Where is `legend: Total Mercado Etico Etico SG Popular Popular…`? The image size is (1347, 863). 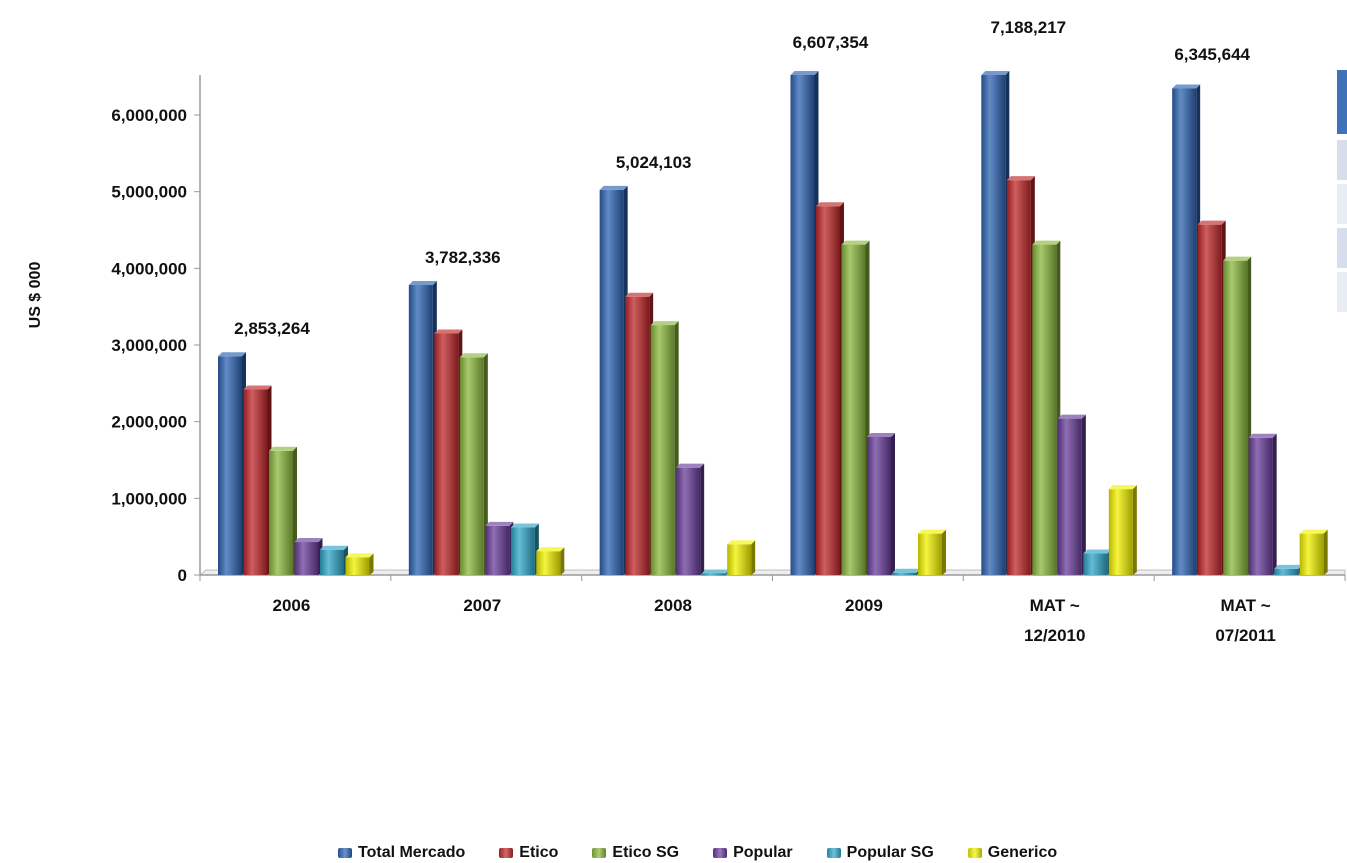
legend: Total Mercado Etico Etico SG Popular Popular… is located at coordinates (714, 853).